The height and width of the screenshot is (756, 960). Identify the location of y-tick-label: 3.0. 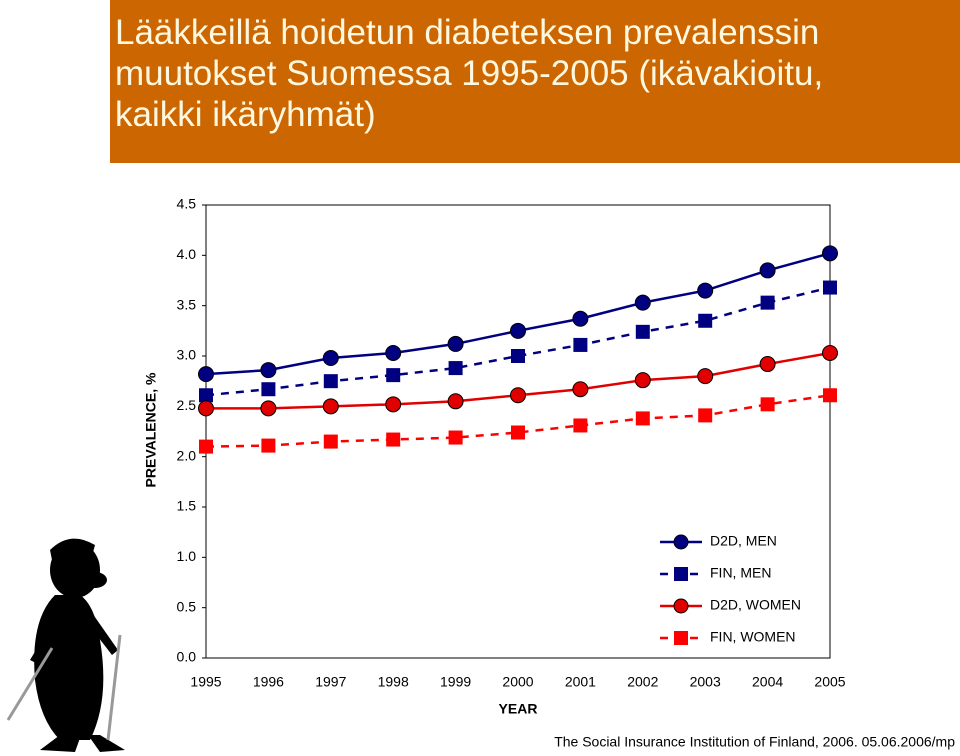
(187, 355).